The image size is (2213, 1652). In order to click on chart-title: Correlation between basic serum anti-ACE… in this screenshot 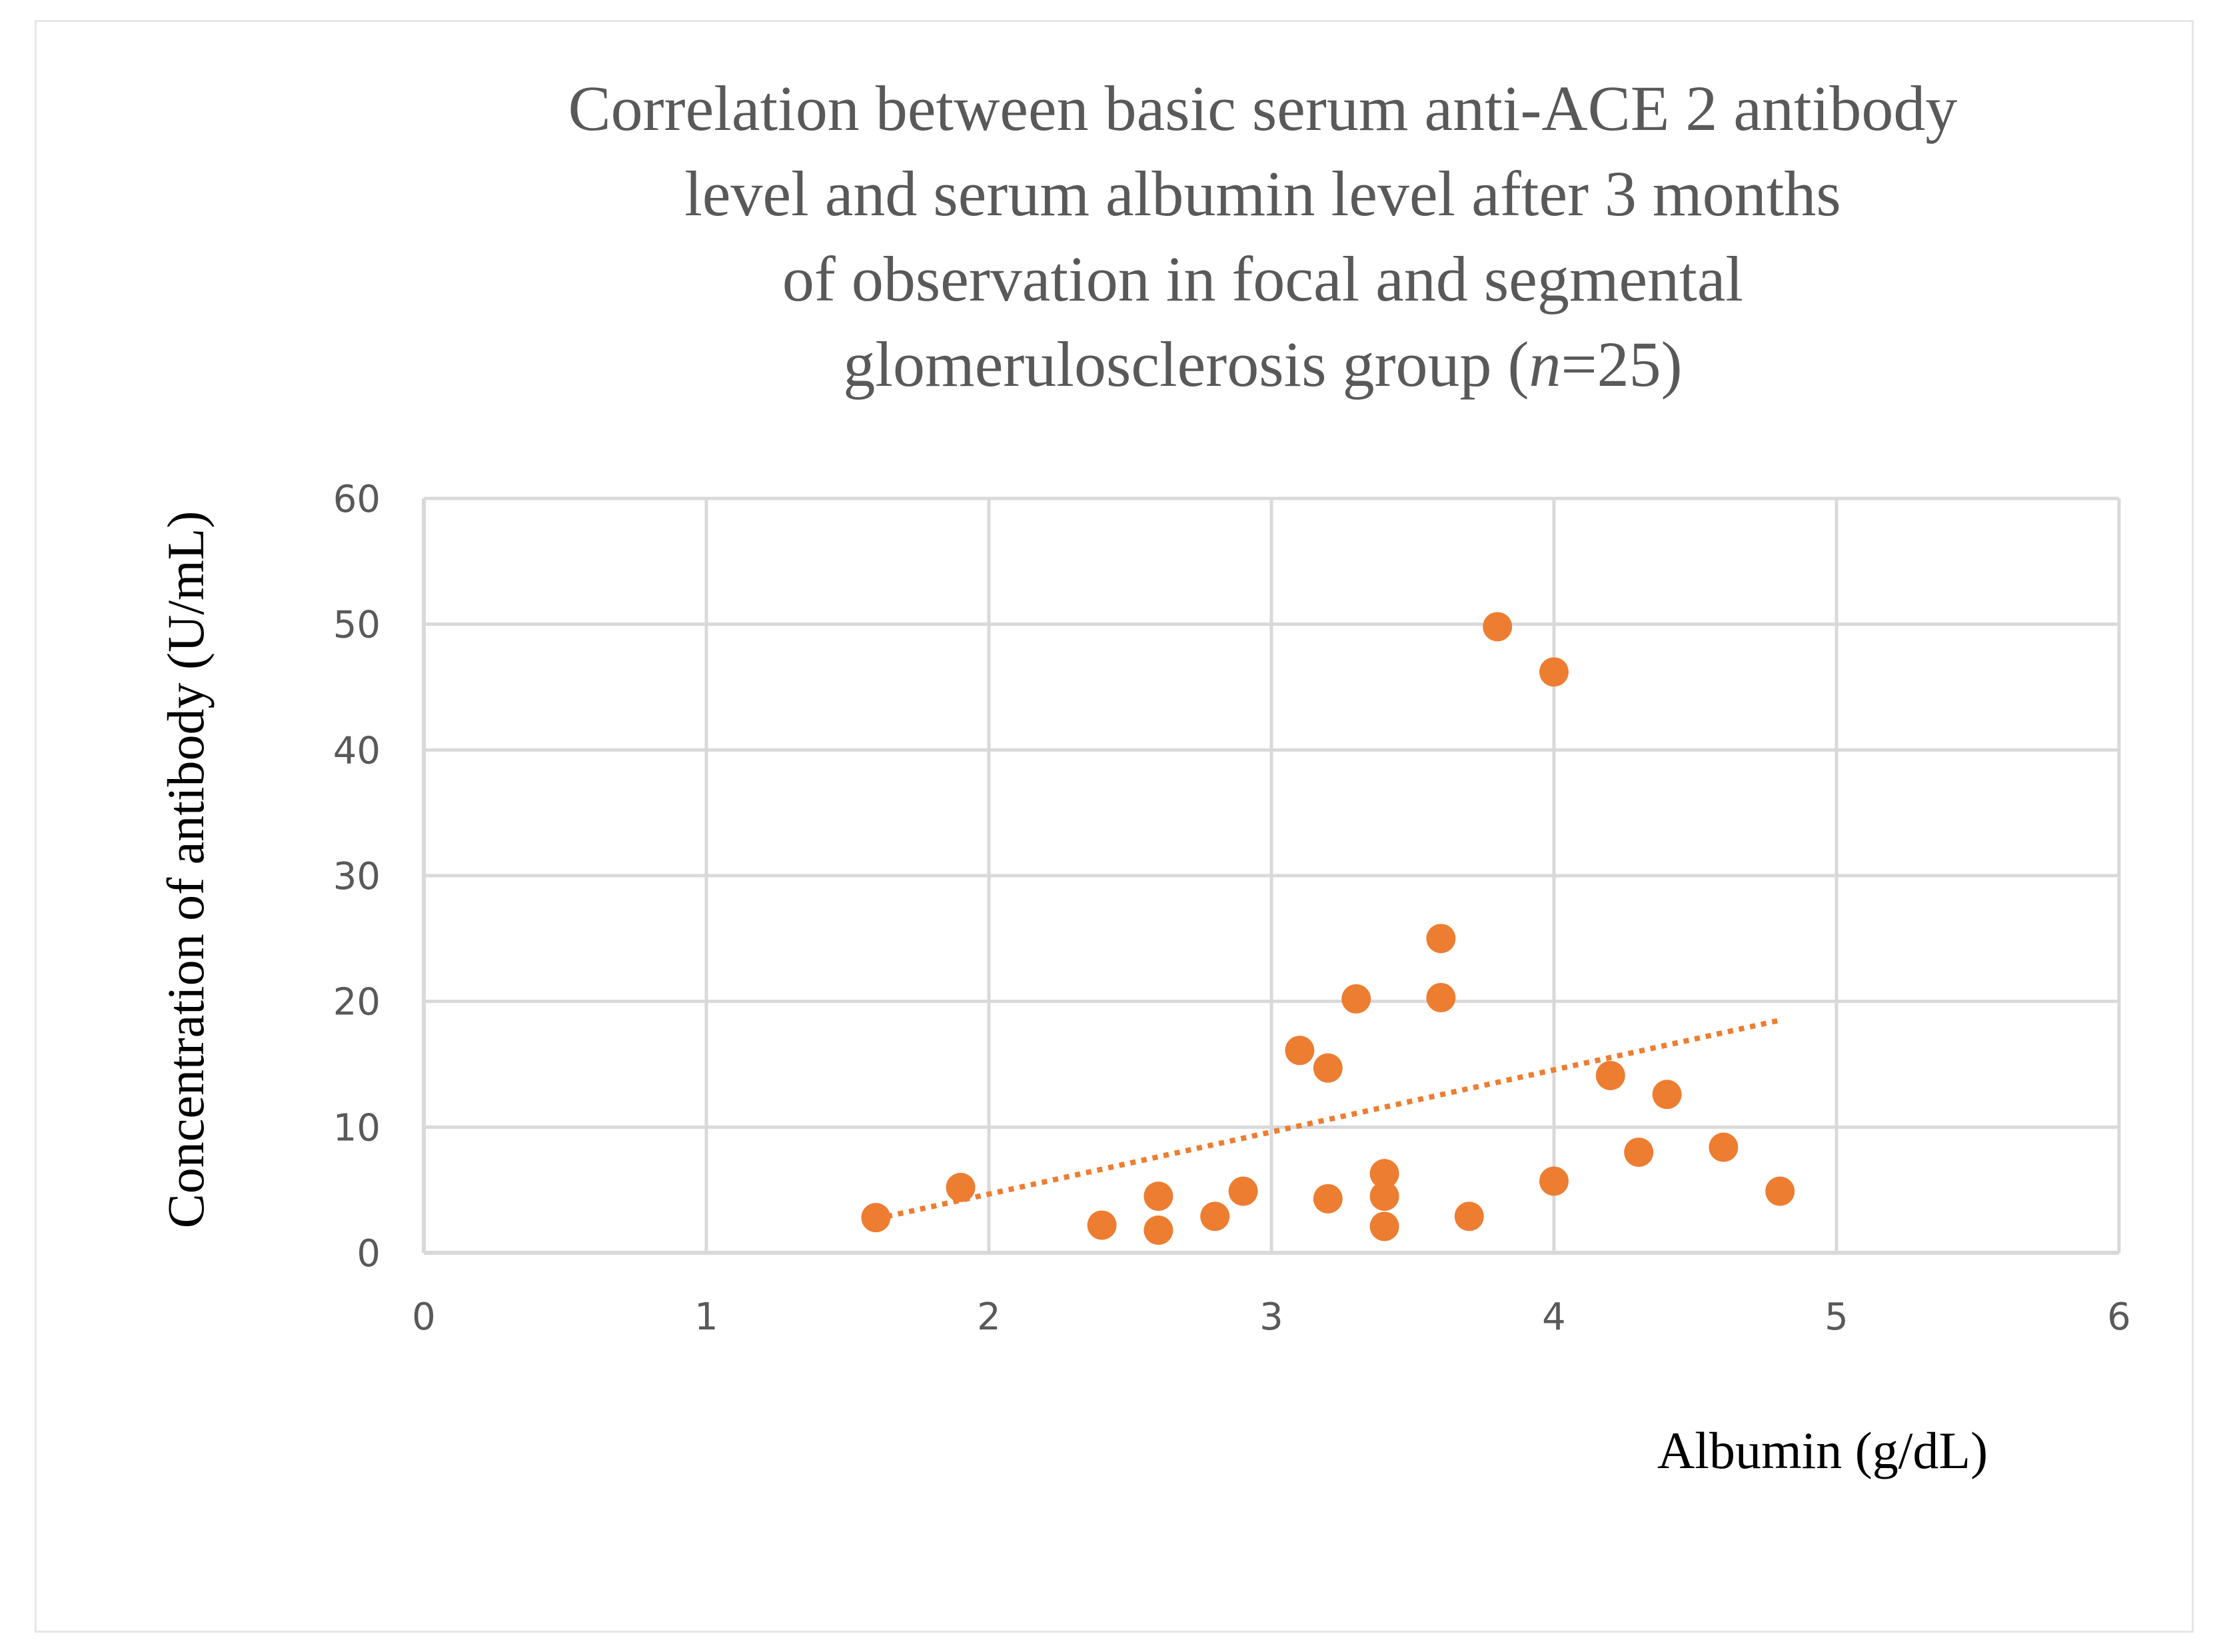, I will do `click(1263, 236)`.